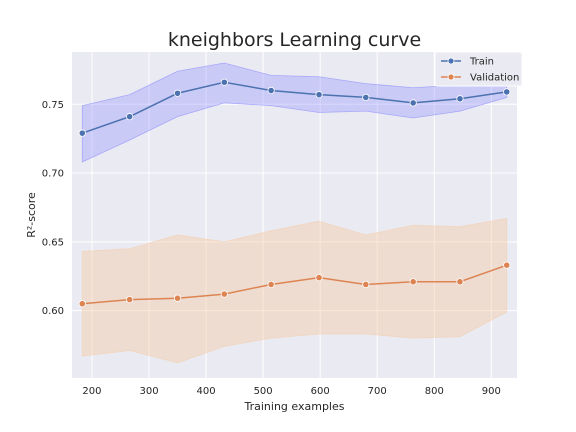 The image size is (576, 432). What do you see at coordinates (294, 406) in the screenshot?
I see `x-axis-label: Training examples` at bounding box center [294, 406].